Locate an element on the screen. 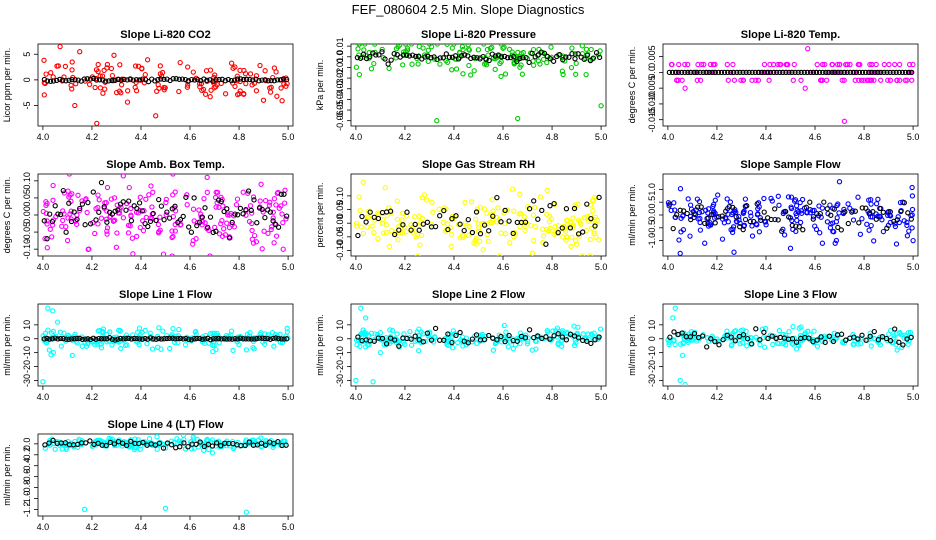 This screenshot has height=540, width=936. x-tick-label: 4.0 is located at coordinates (668, 397).